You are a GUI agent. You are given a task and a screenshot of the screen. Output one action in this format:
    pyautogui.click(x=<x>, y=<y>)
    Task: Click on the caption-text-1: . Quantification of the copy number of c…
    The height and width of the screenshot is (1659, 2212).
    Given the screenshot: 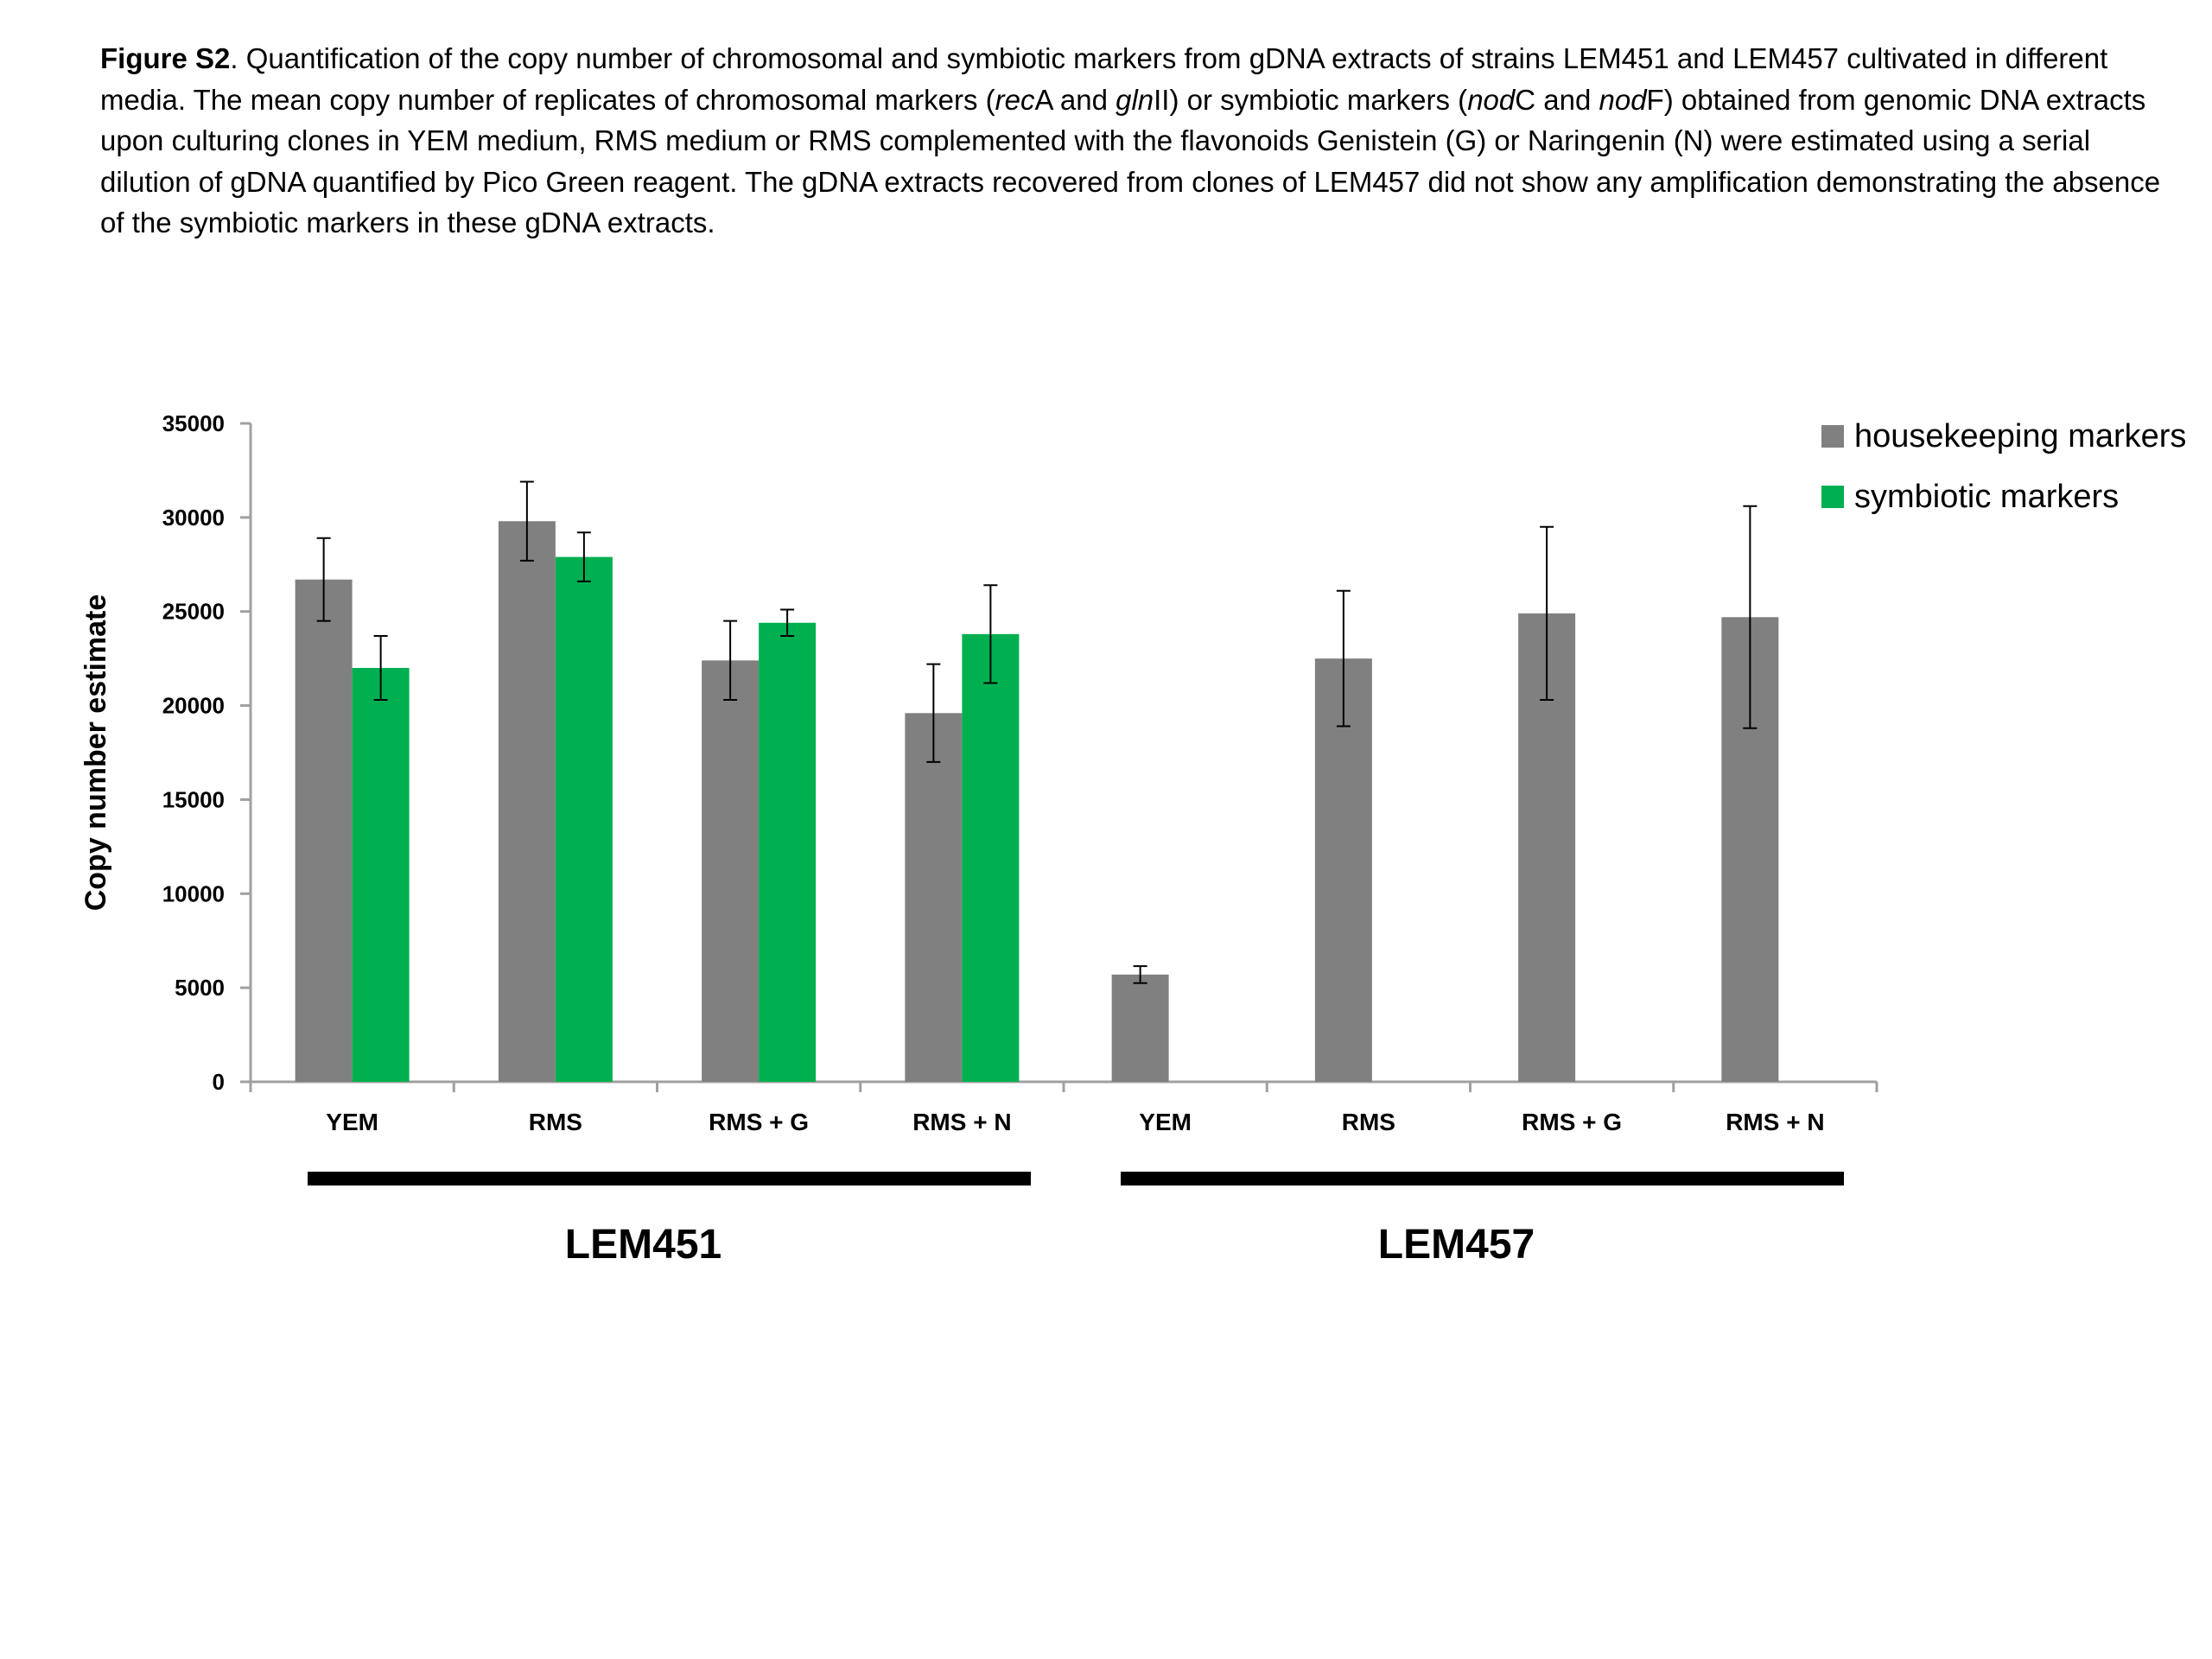 What is the action you would take?
    pyautogui.click(x=1104, y=79)
    